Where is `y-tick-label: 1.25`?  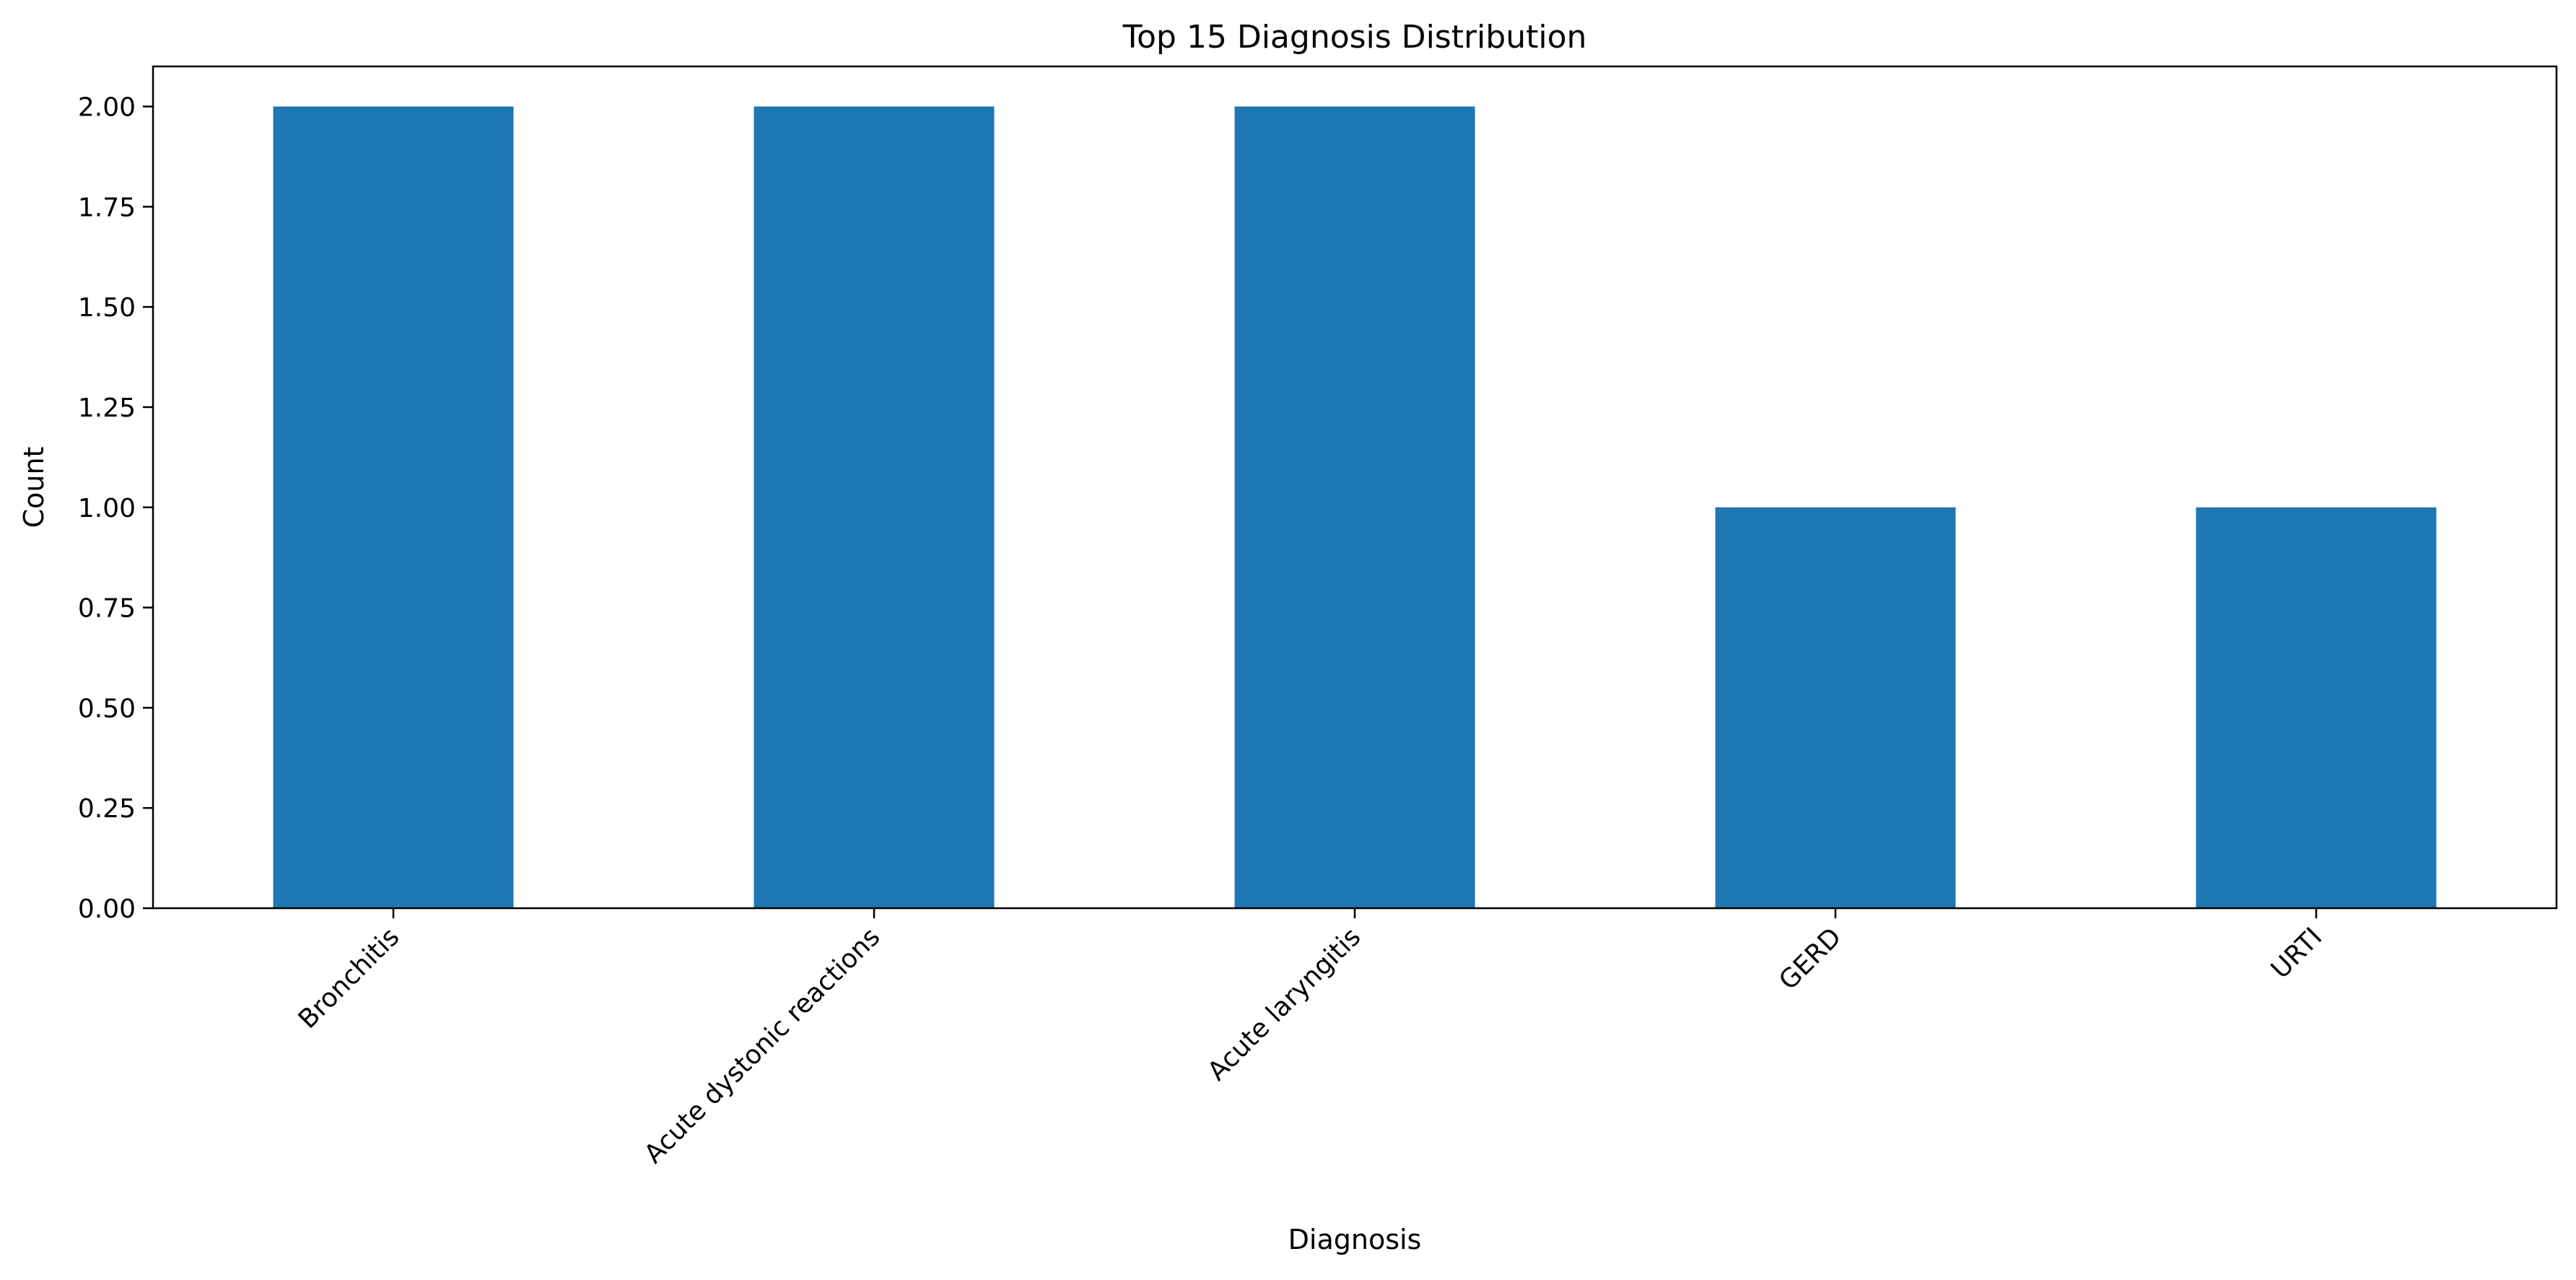
y-tick-label: 1.25 is located at coordinates (107, 408).